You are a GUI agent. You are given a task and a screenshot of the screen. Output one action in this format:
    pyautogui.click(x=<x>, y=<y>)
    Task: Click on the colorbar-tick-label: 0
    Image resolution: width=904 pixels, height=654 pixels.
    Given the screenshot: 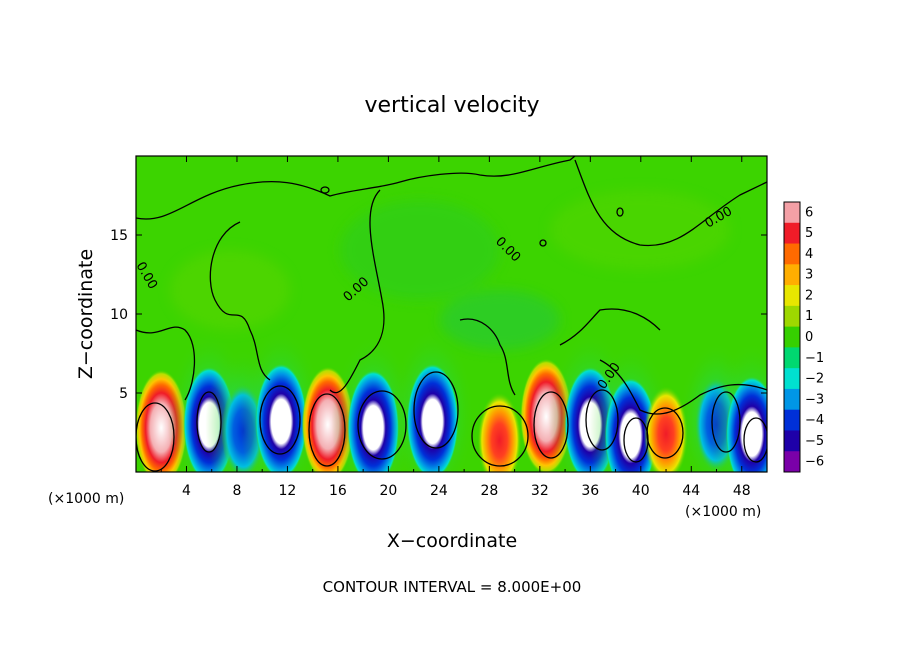 What is the action you would take?
    pyautogui.click(x=809, y=337)
    